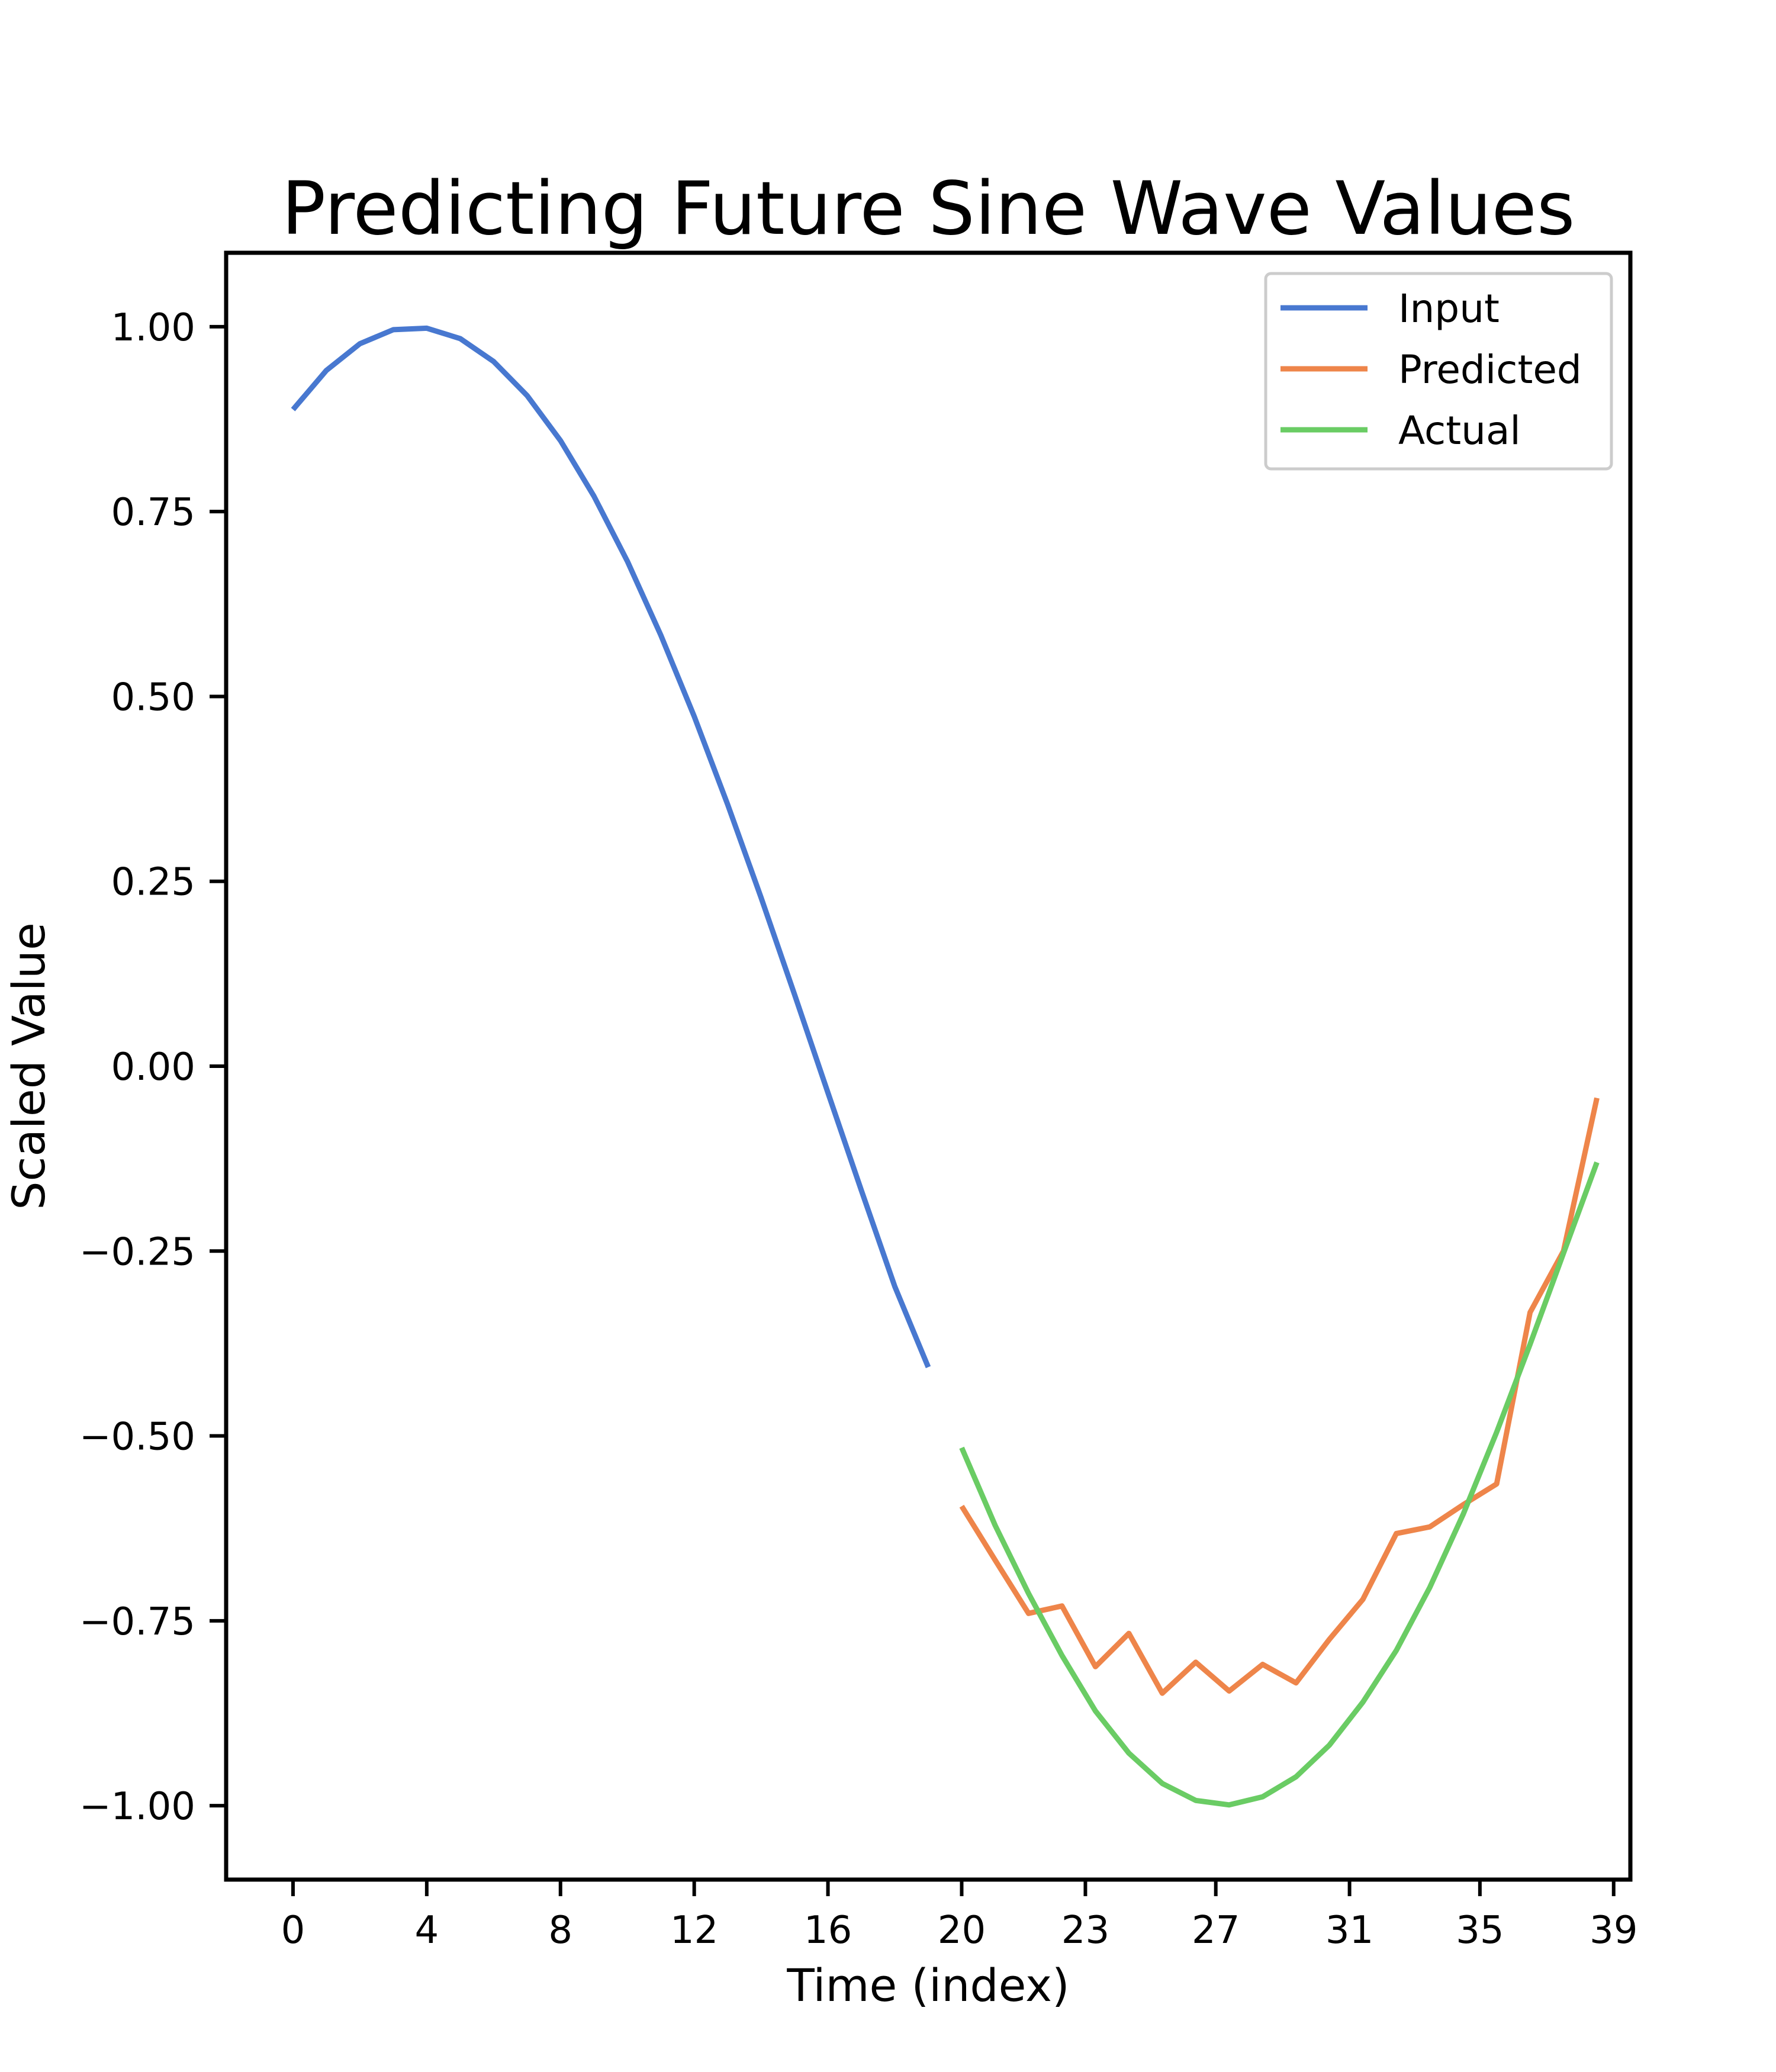 The width and height of the screenshot is (1776, 2072). What do you see at coordinates (426, 1930) in the screenshot?
I see `x-tick-label: 4` at bounding box center [426, 1930].